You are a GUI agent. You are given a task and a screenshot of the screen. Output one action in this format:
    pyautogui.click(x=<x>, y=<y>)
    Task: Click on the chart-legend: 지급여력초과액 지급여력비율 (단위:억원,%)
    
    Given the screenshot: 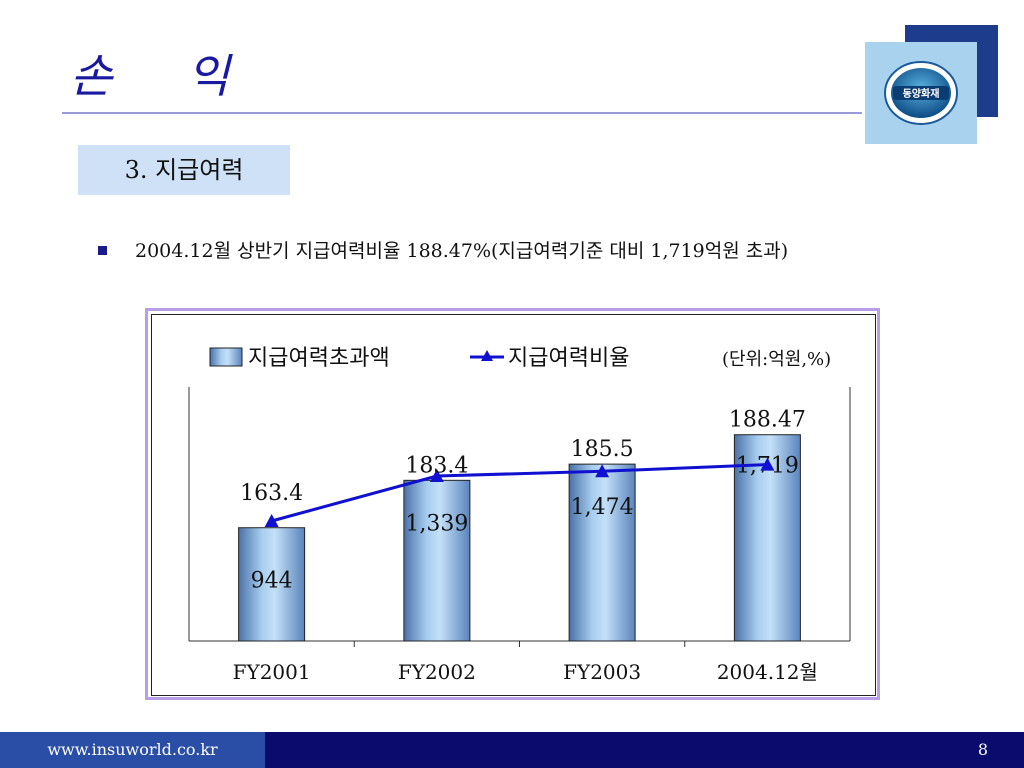 What is the action you would take?
    pyautogui.click(x=520, y=358)
    